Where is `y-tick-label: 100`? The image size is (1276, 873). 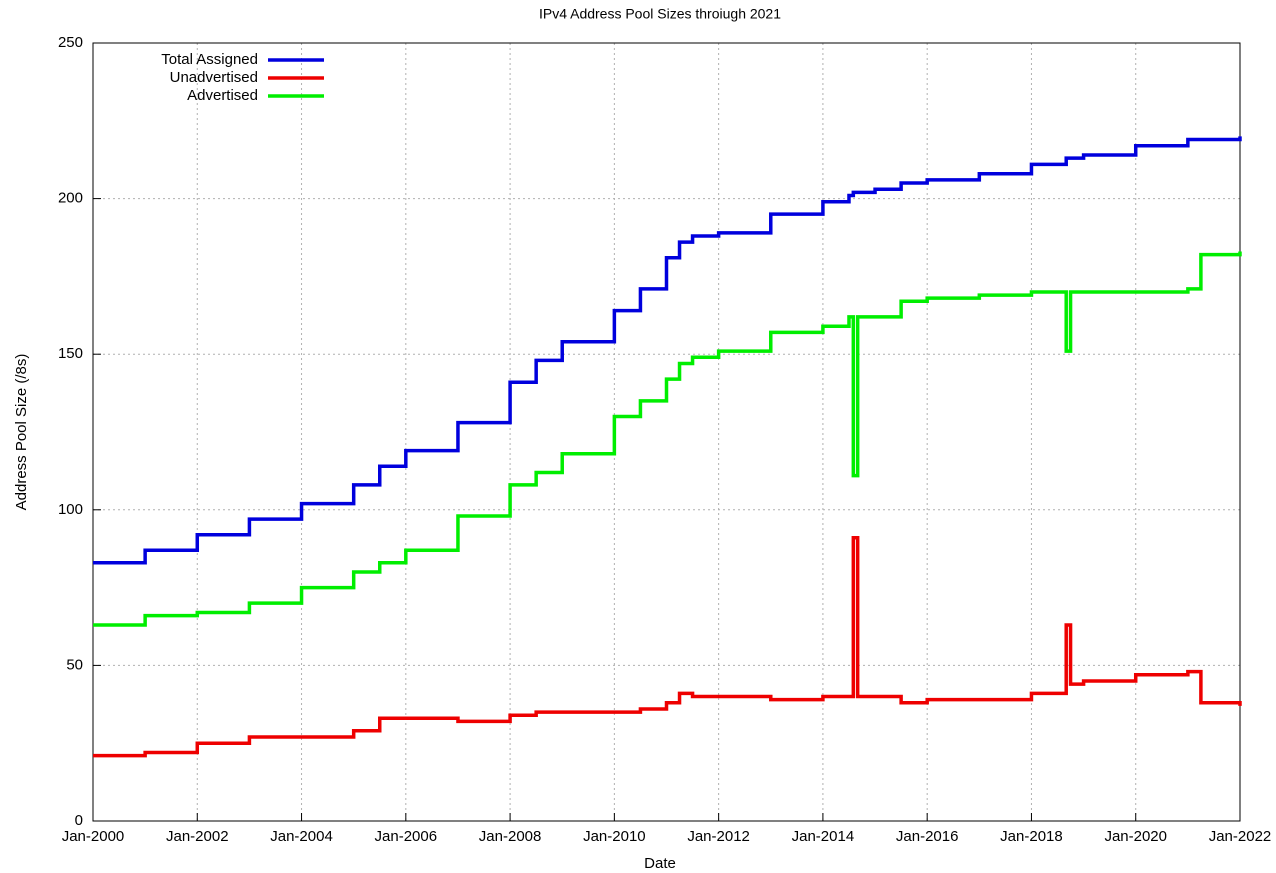 y-tick-label: 100 is located at coordinates (70, 509).